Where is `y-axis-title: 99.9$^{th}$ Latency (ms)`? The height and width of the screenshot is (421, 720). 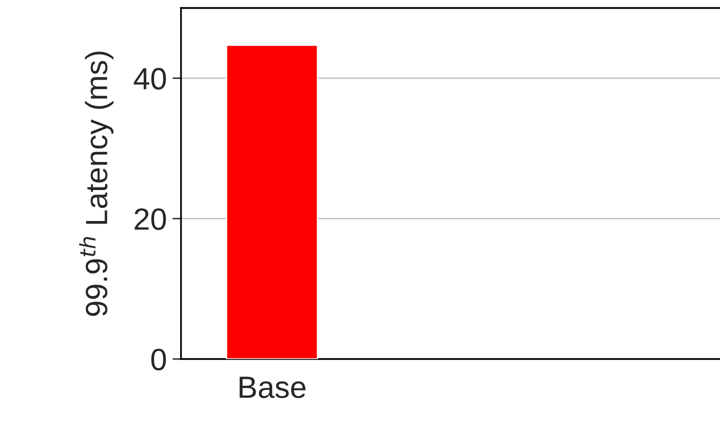 y-axis-title: 99.9$^{th}$ Latency (ms) is located at coordinates (96, 184).